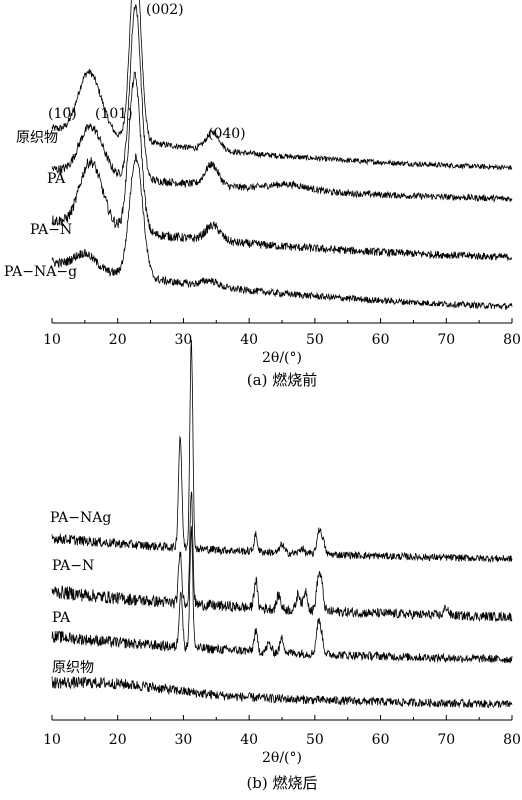  Describe the element at coordinates (227, 134) in the screenshot. I see `peak-label: (040)` at that location.